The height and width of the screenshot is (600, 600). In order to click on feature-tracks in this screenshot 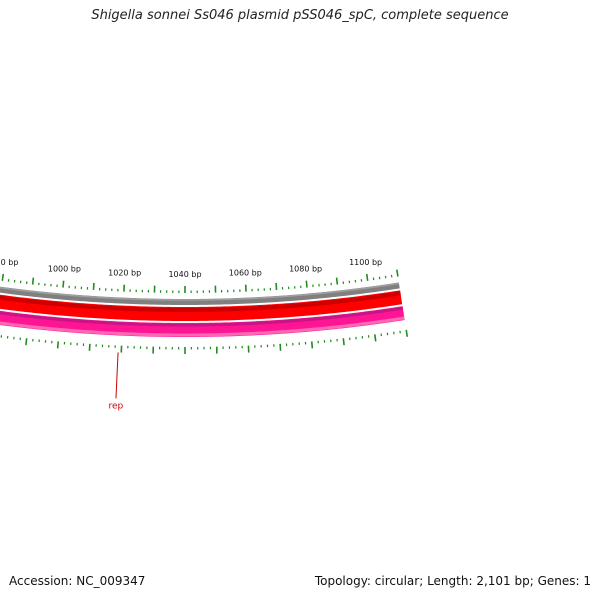, I will do `click(202, 309)`.